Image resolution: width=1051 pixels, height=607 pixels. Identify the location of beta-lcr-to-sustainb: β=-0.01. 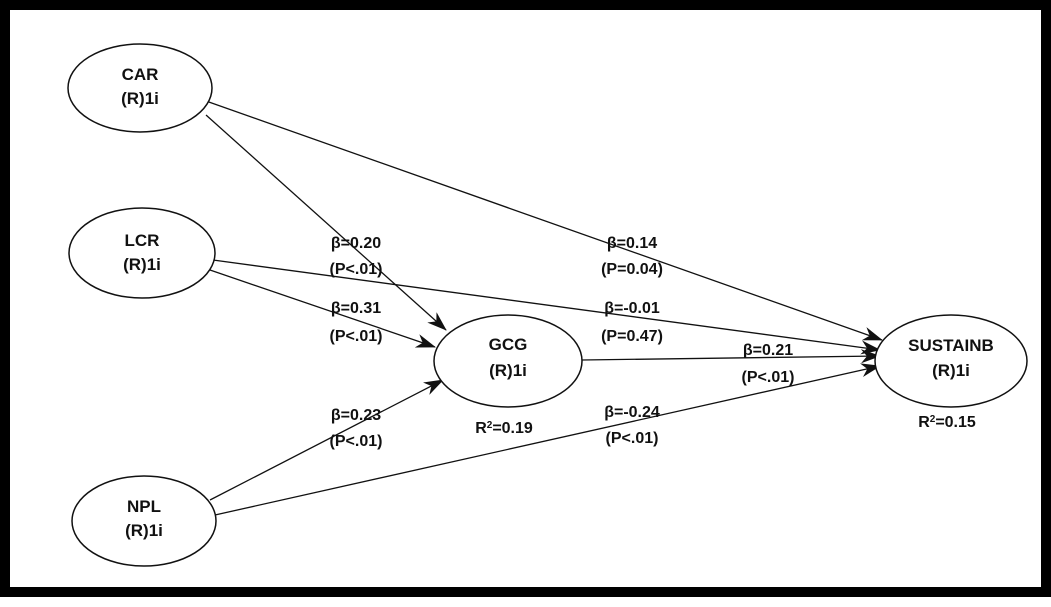
(632, 308).